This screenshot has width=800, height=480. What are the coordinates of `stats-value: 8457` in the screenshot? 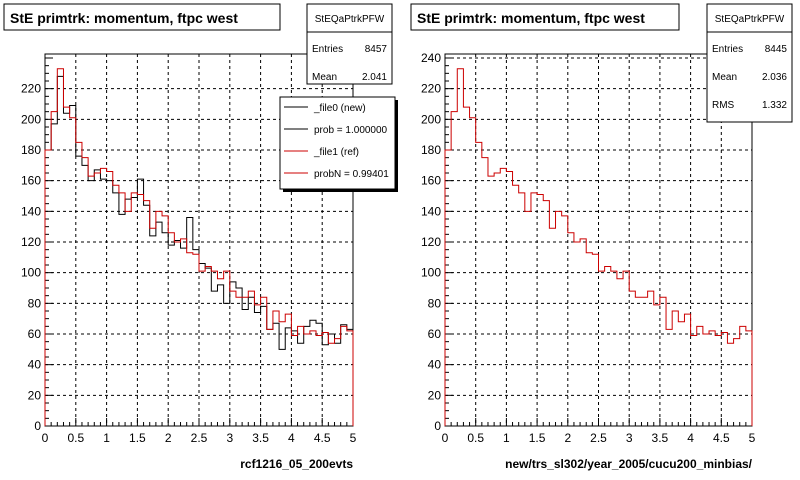 It's located at (376, 49).